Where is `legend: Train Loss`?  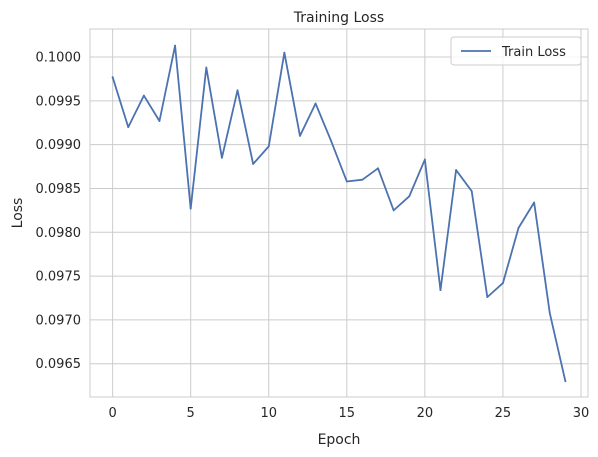 legend: Train Loss is located at coordinates (516, 51).